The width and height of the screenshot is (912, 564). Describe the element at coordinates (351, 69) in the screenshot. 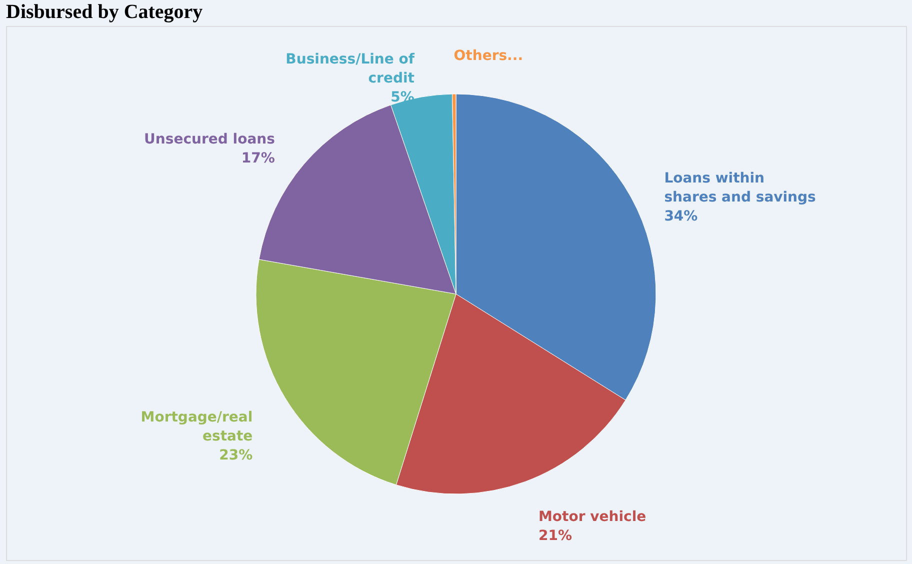

I see `slice-label: Business/Line of credit` at that location.